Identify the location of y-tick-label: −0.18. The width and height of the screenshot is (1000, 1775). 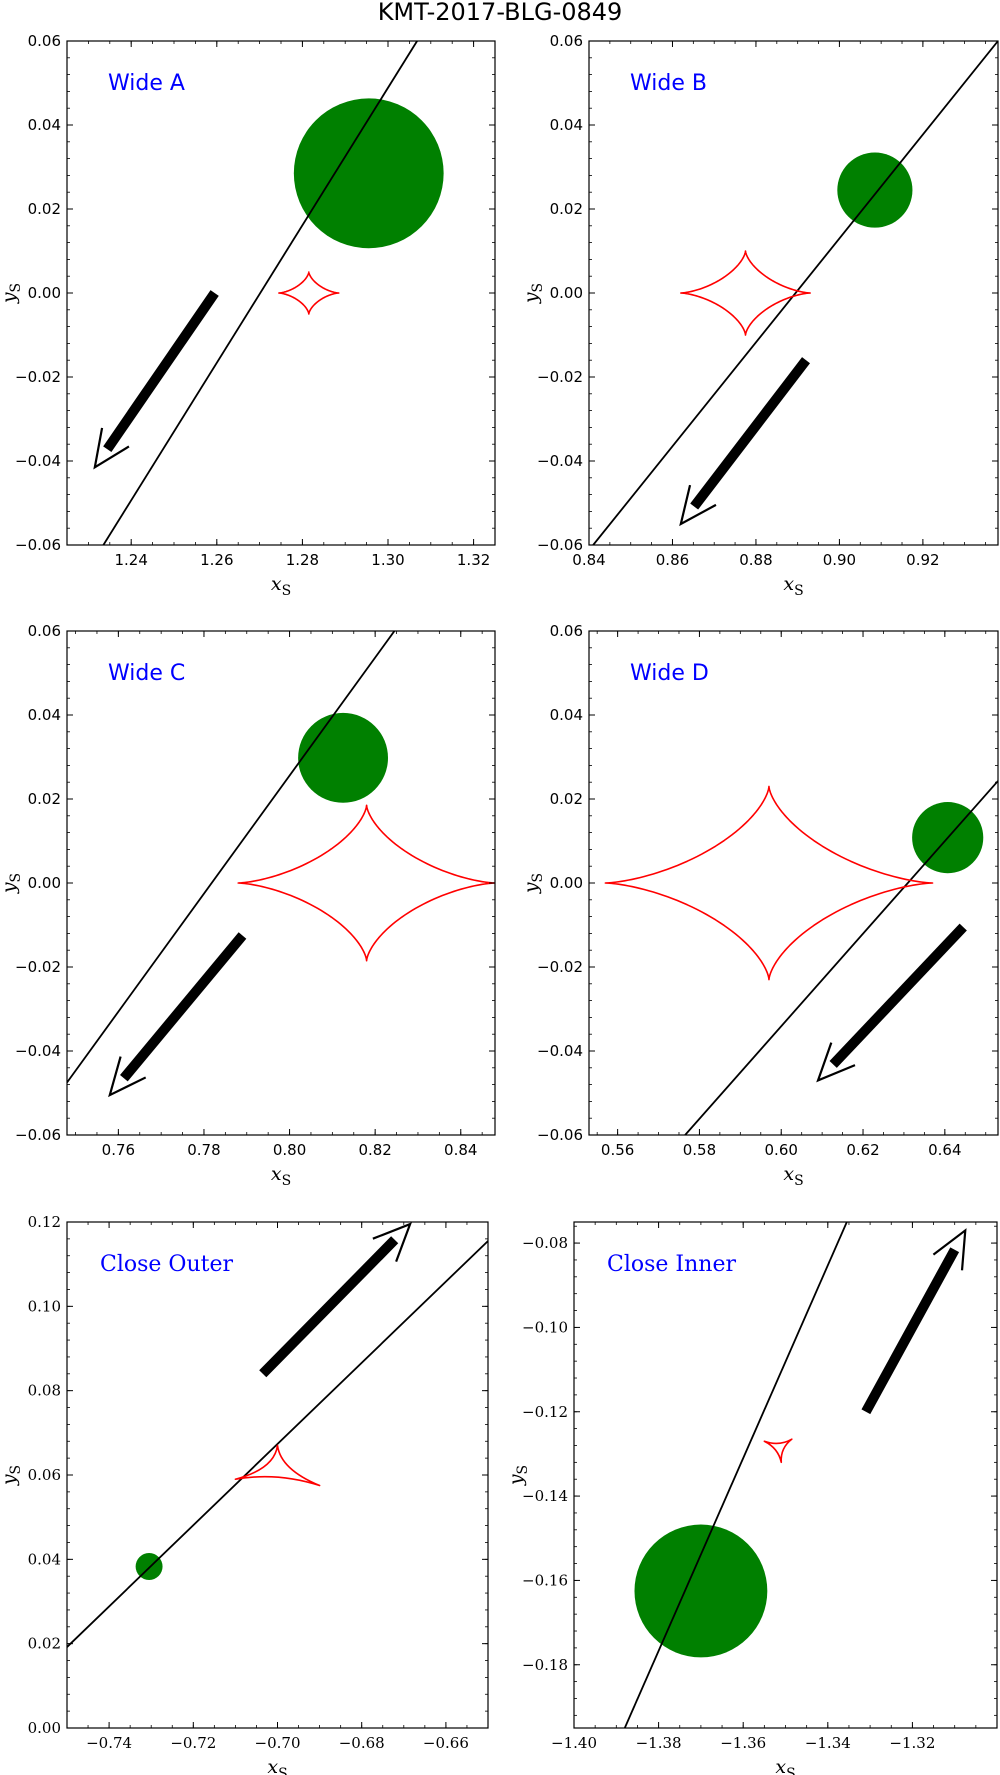
(545, 1665).